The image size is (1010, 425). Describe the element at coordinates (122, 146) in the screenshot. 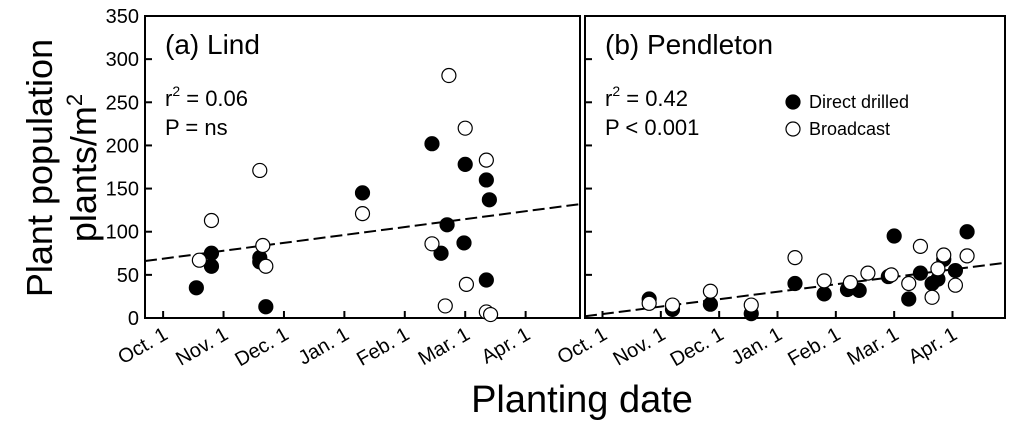

I see `y-tick-label: 200` at that location.